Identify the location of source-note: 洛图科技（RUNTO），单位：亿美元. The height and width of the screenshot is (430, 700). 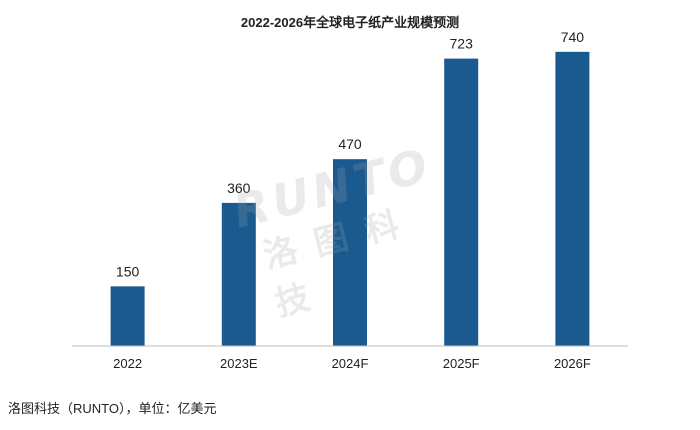
(112, 408).